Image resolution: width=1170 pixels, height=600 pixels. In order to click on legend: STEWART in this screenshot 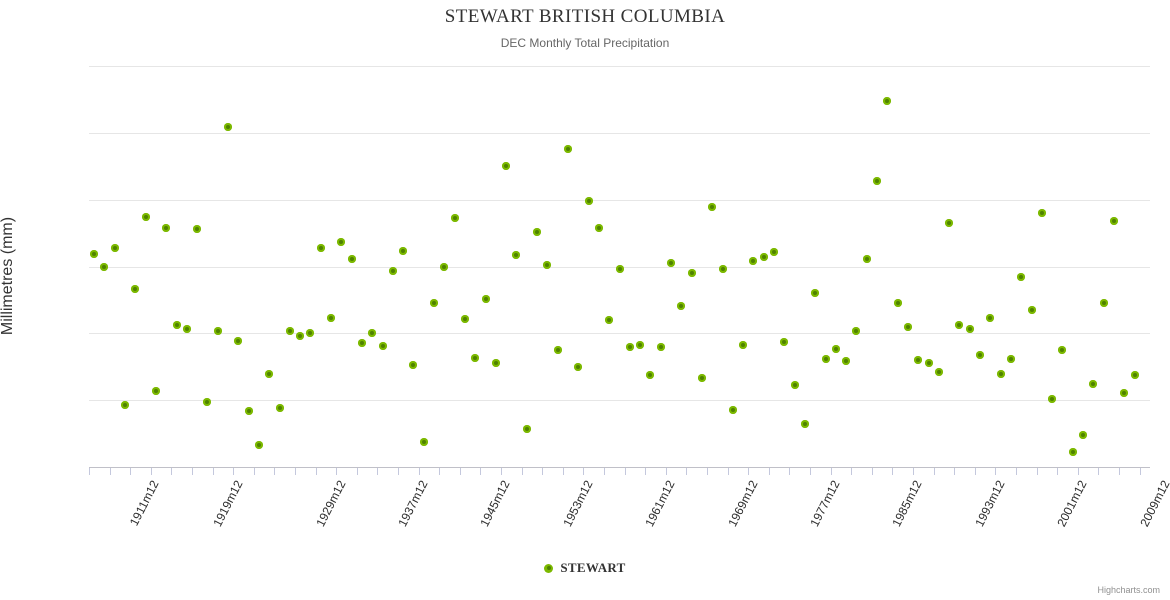, I will do `click(585, 568)`.